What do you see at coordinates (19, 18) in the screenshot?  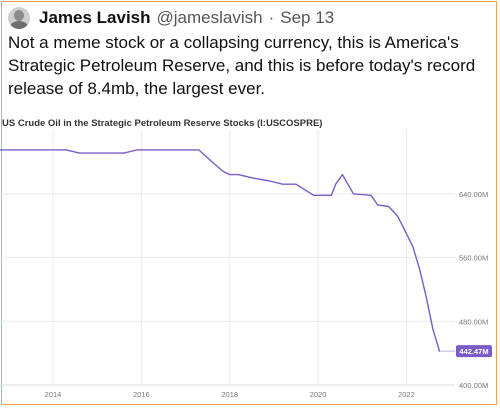 I see `avatar` at bounding box center [19, 18].